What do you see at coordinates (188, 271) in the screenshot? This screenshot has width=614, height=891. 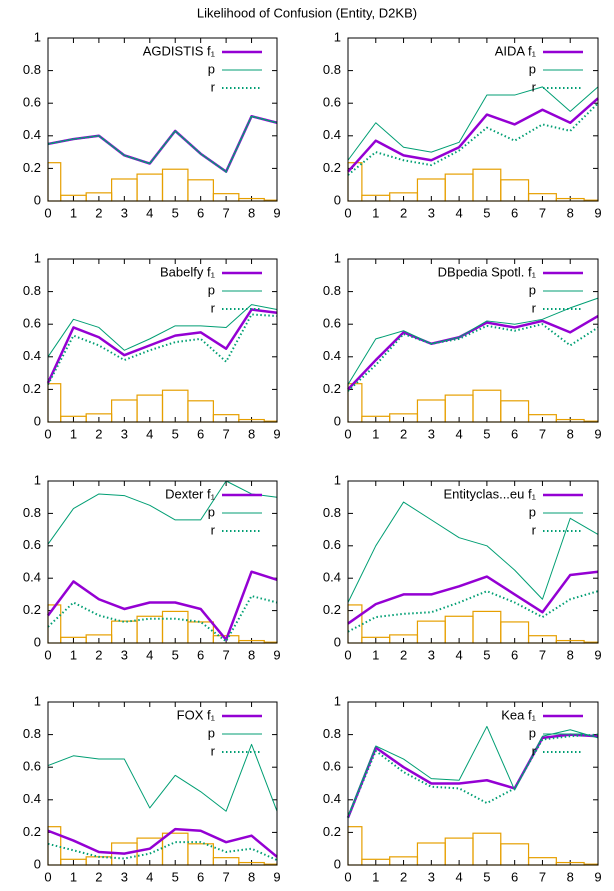 I see `legend-label: Babelfy f₁` at bounding box center [188, 271].